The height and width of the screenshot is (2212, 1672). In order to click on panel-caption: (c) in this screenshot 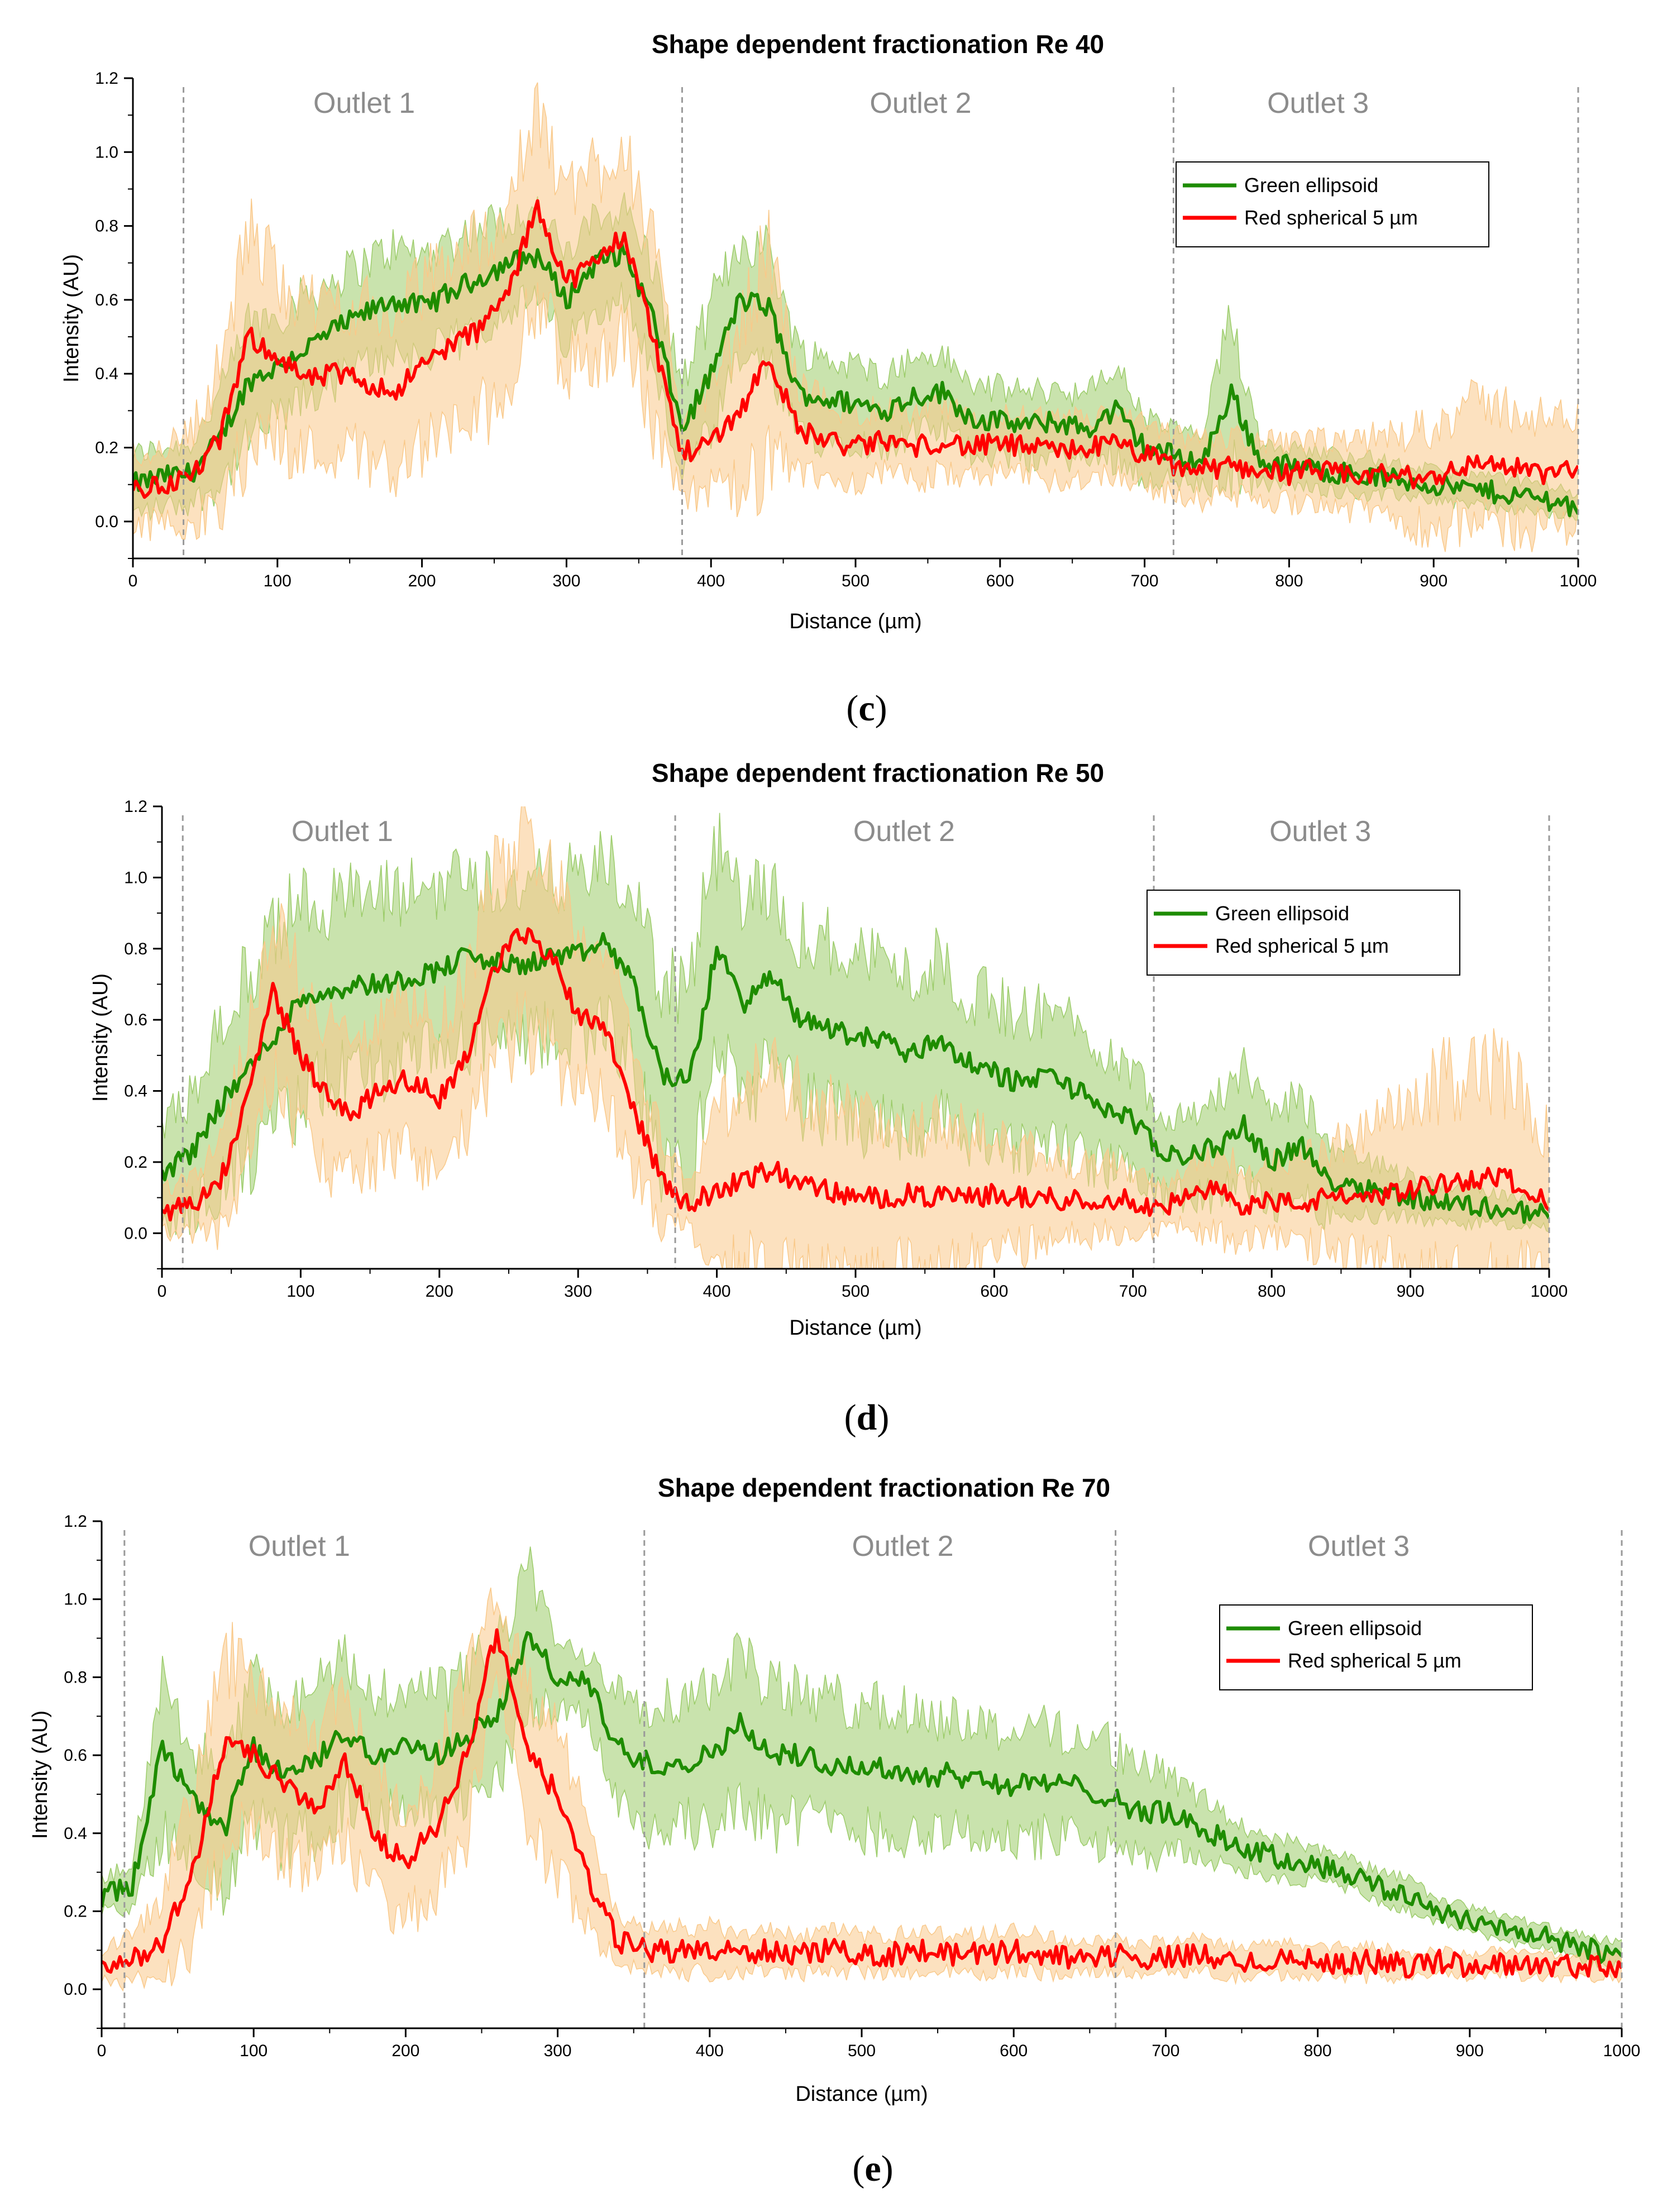, I will do `click(866, 708)`.